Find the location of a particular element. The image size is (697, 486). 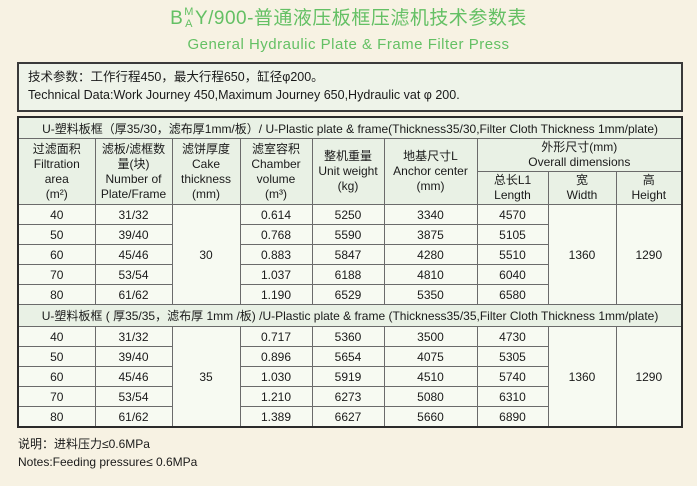

notes-line-cn: 说明：进料压力≤0.6MPa is located at coordinates (84, 443).